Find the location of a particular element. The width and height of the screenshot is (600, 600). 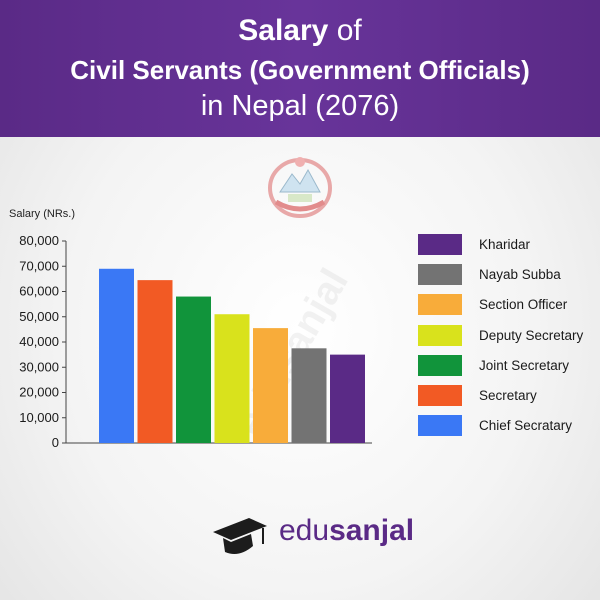

edusanjal-logo: edusanjal is located at coordinates (329, 533).